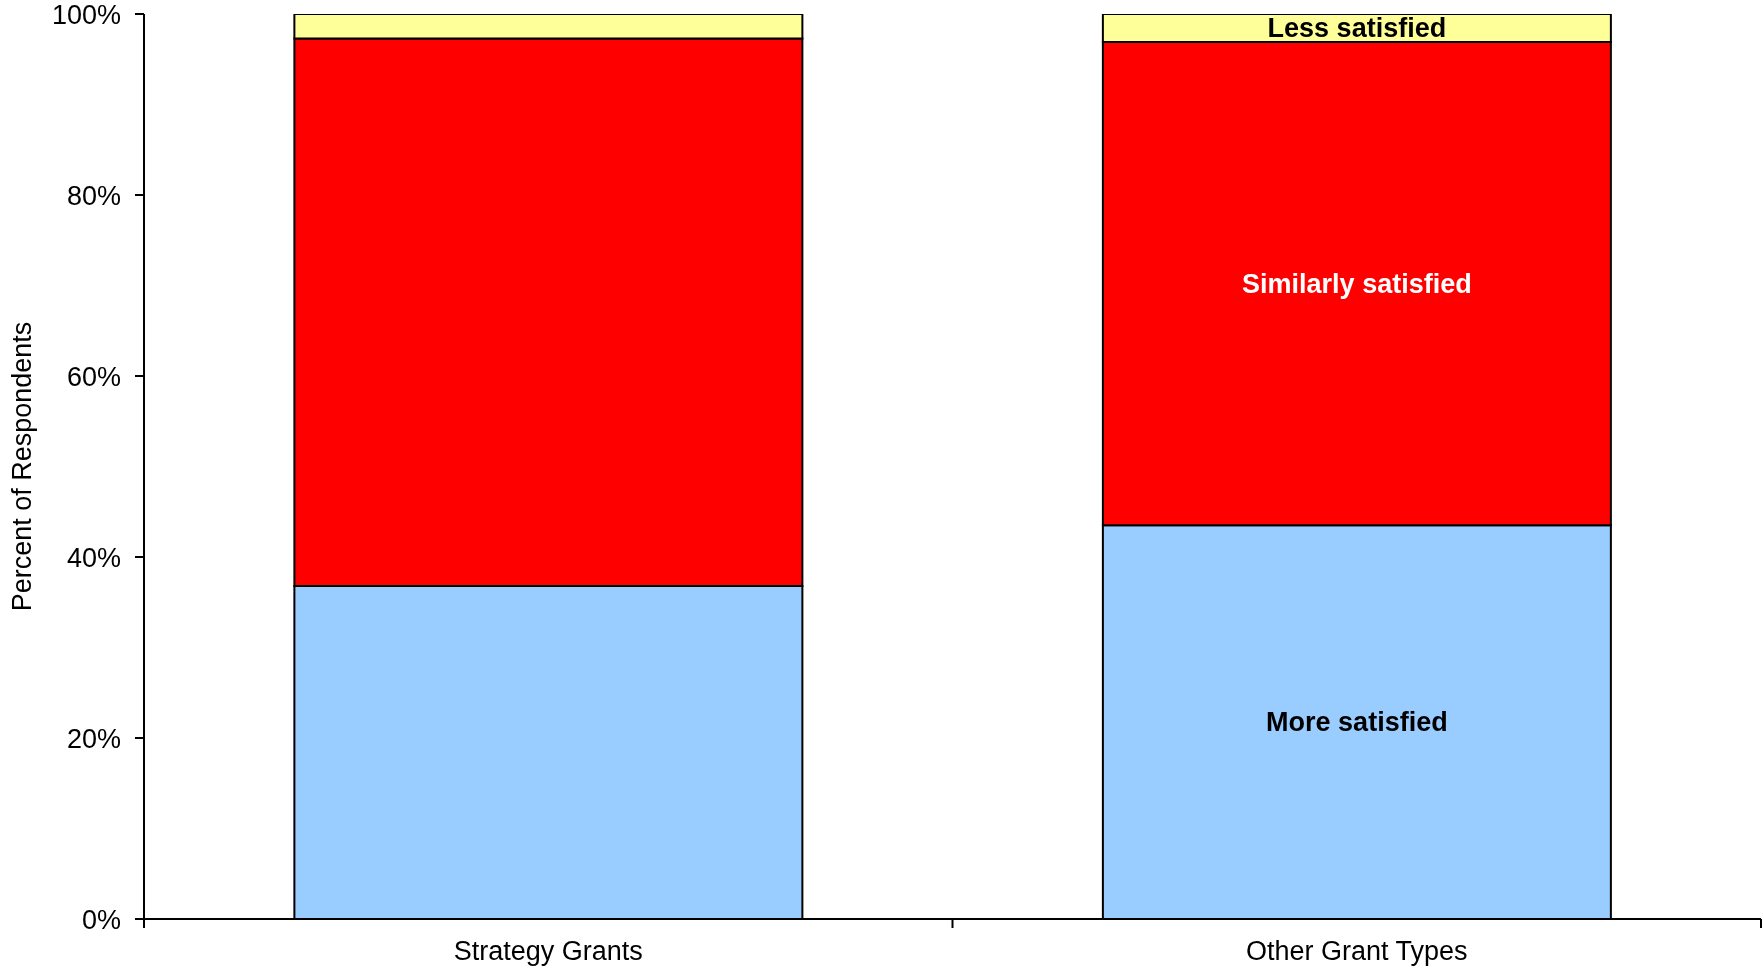 The height and width of the screenshot is (968, 1763). I want to click on x-tick-label: Strategy Grants, so click(548, 951).